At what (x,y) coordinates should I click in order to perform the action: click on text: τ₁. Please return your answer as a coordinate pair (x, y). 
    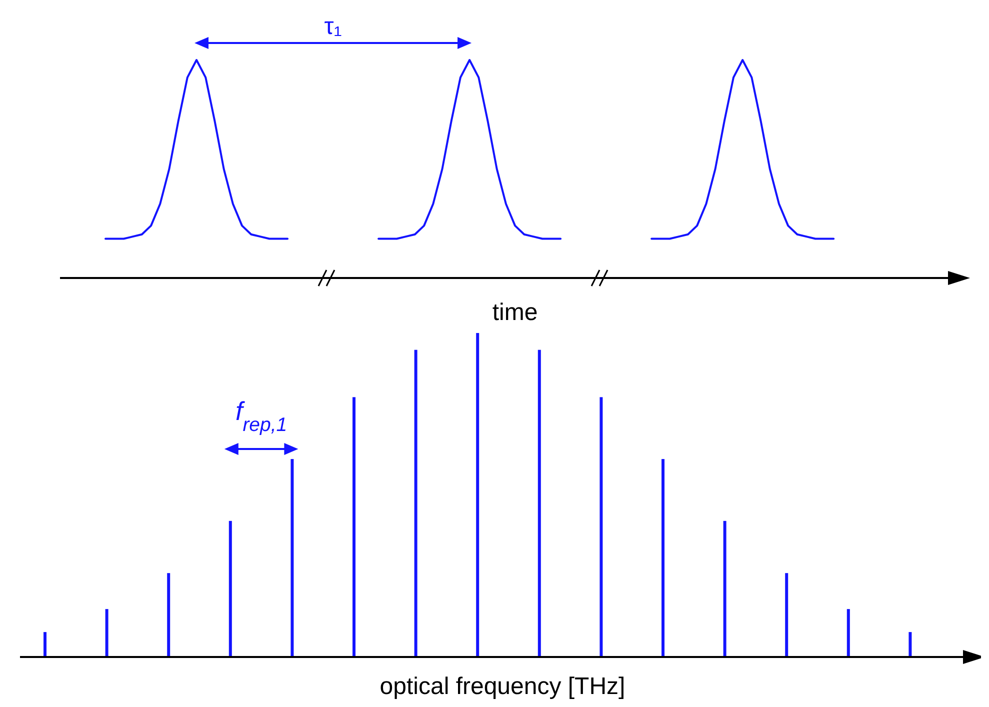
    Looking at the image, I should click on (333, 26).